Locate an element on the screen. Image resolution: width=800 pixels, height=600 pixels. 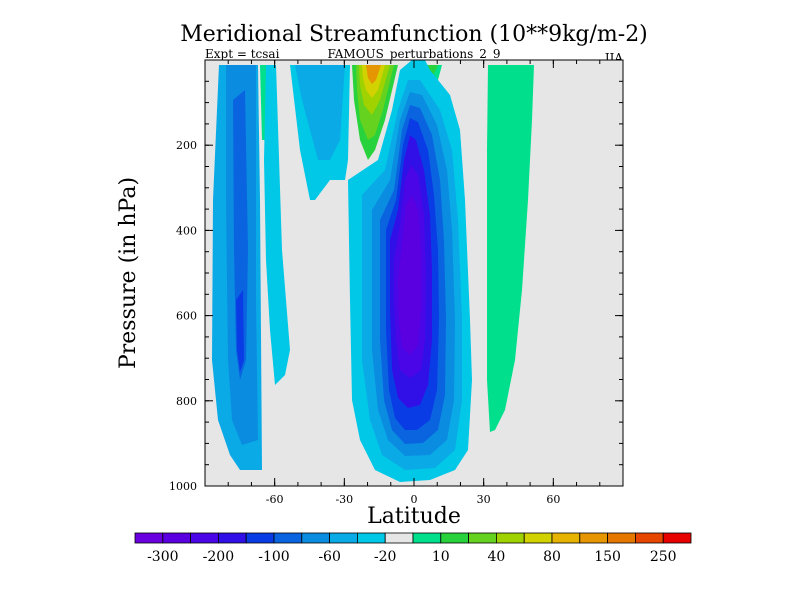
y-axis-label: Pressure (in hPa) is located at coordinates (128, 273).